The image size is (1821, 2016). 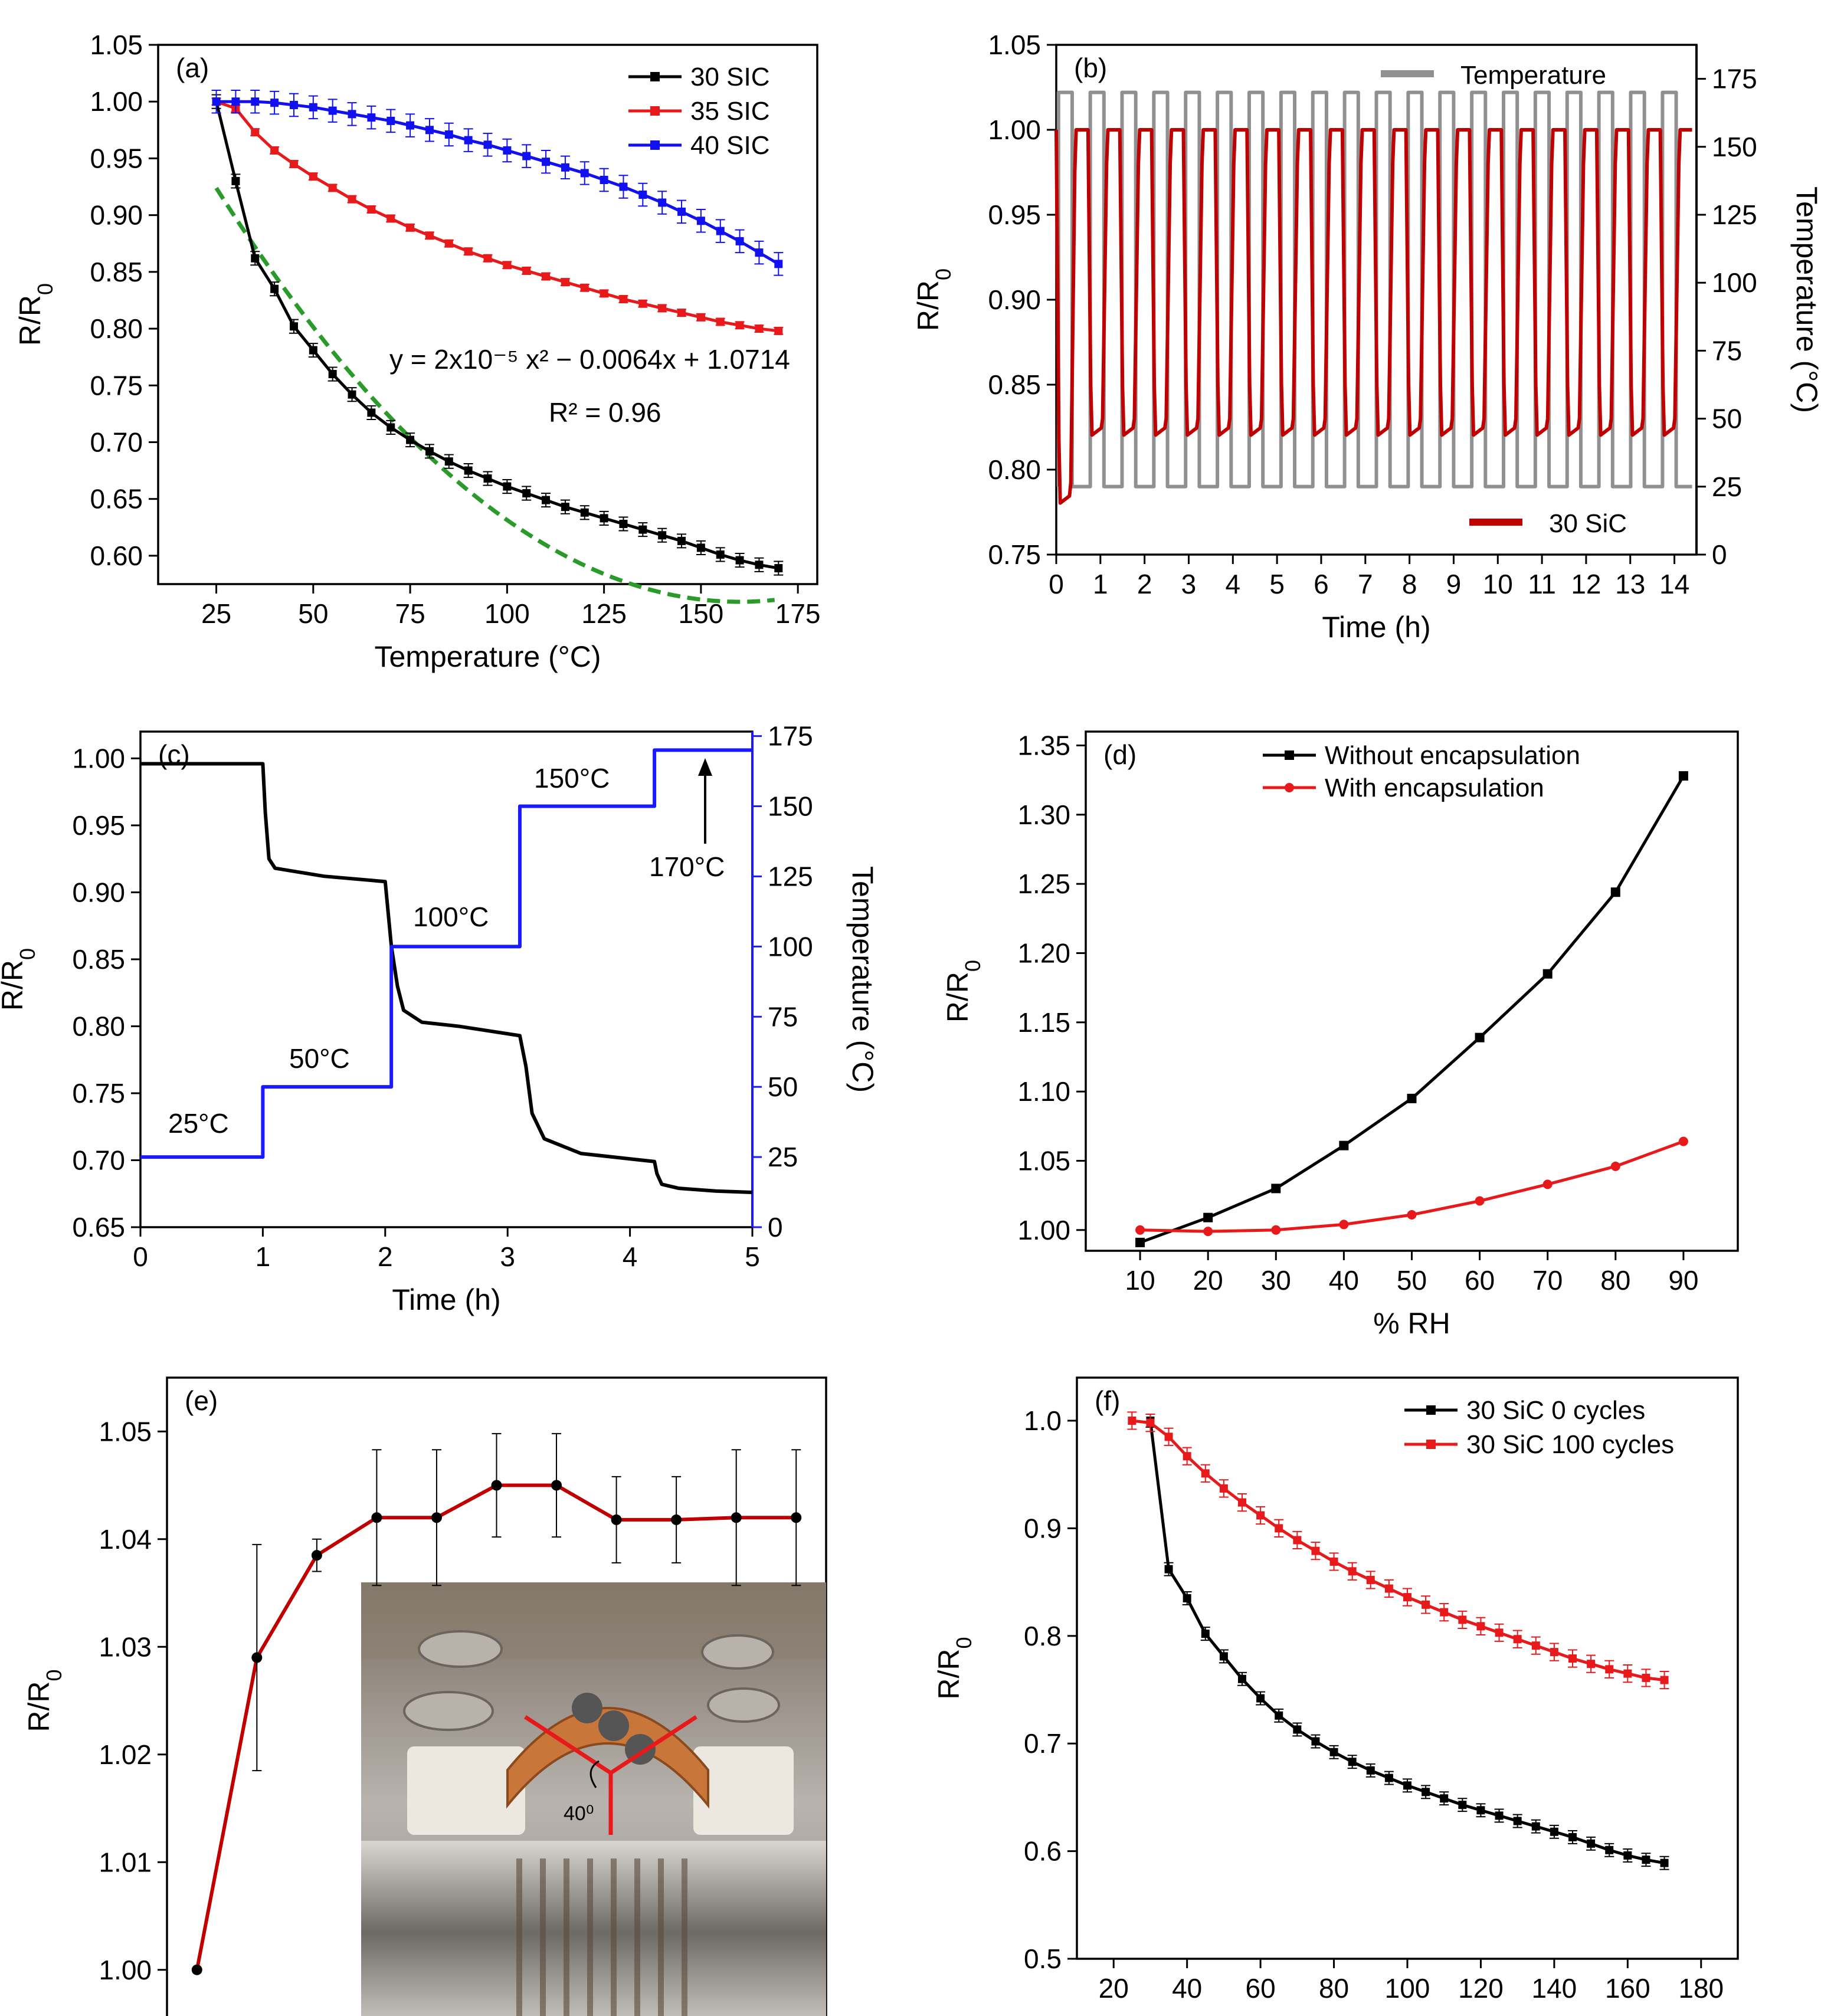 I want to click on step-label: 100°C, so click(x=451, y=917).